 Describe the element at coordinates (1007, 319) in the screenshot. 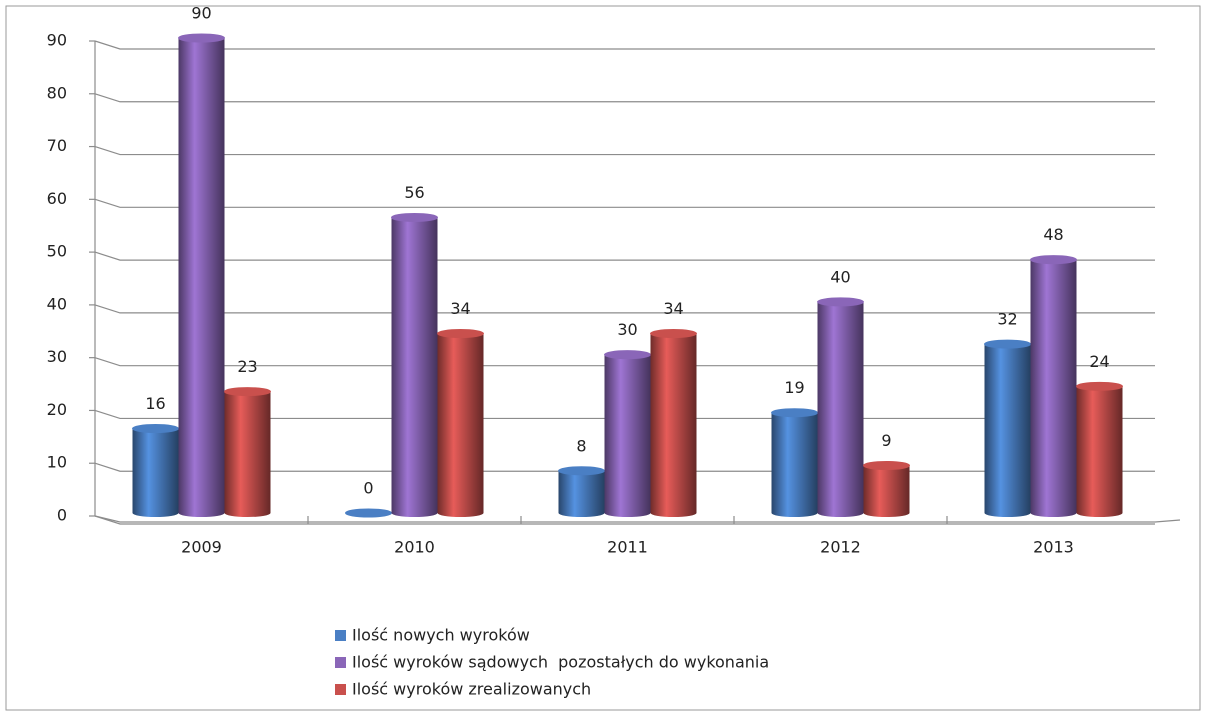

I see `value-label: 32` at that location.